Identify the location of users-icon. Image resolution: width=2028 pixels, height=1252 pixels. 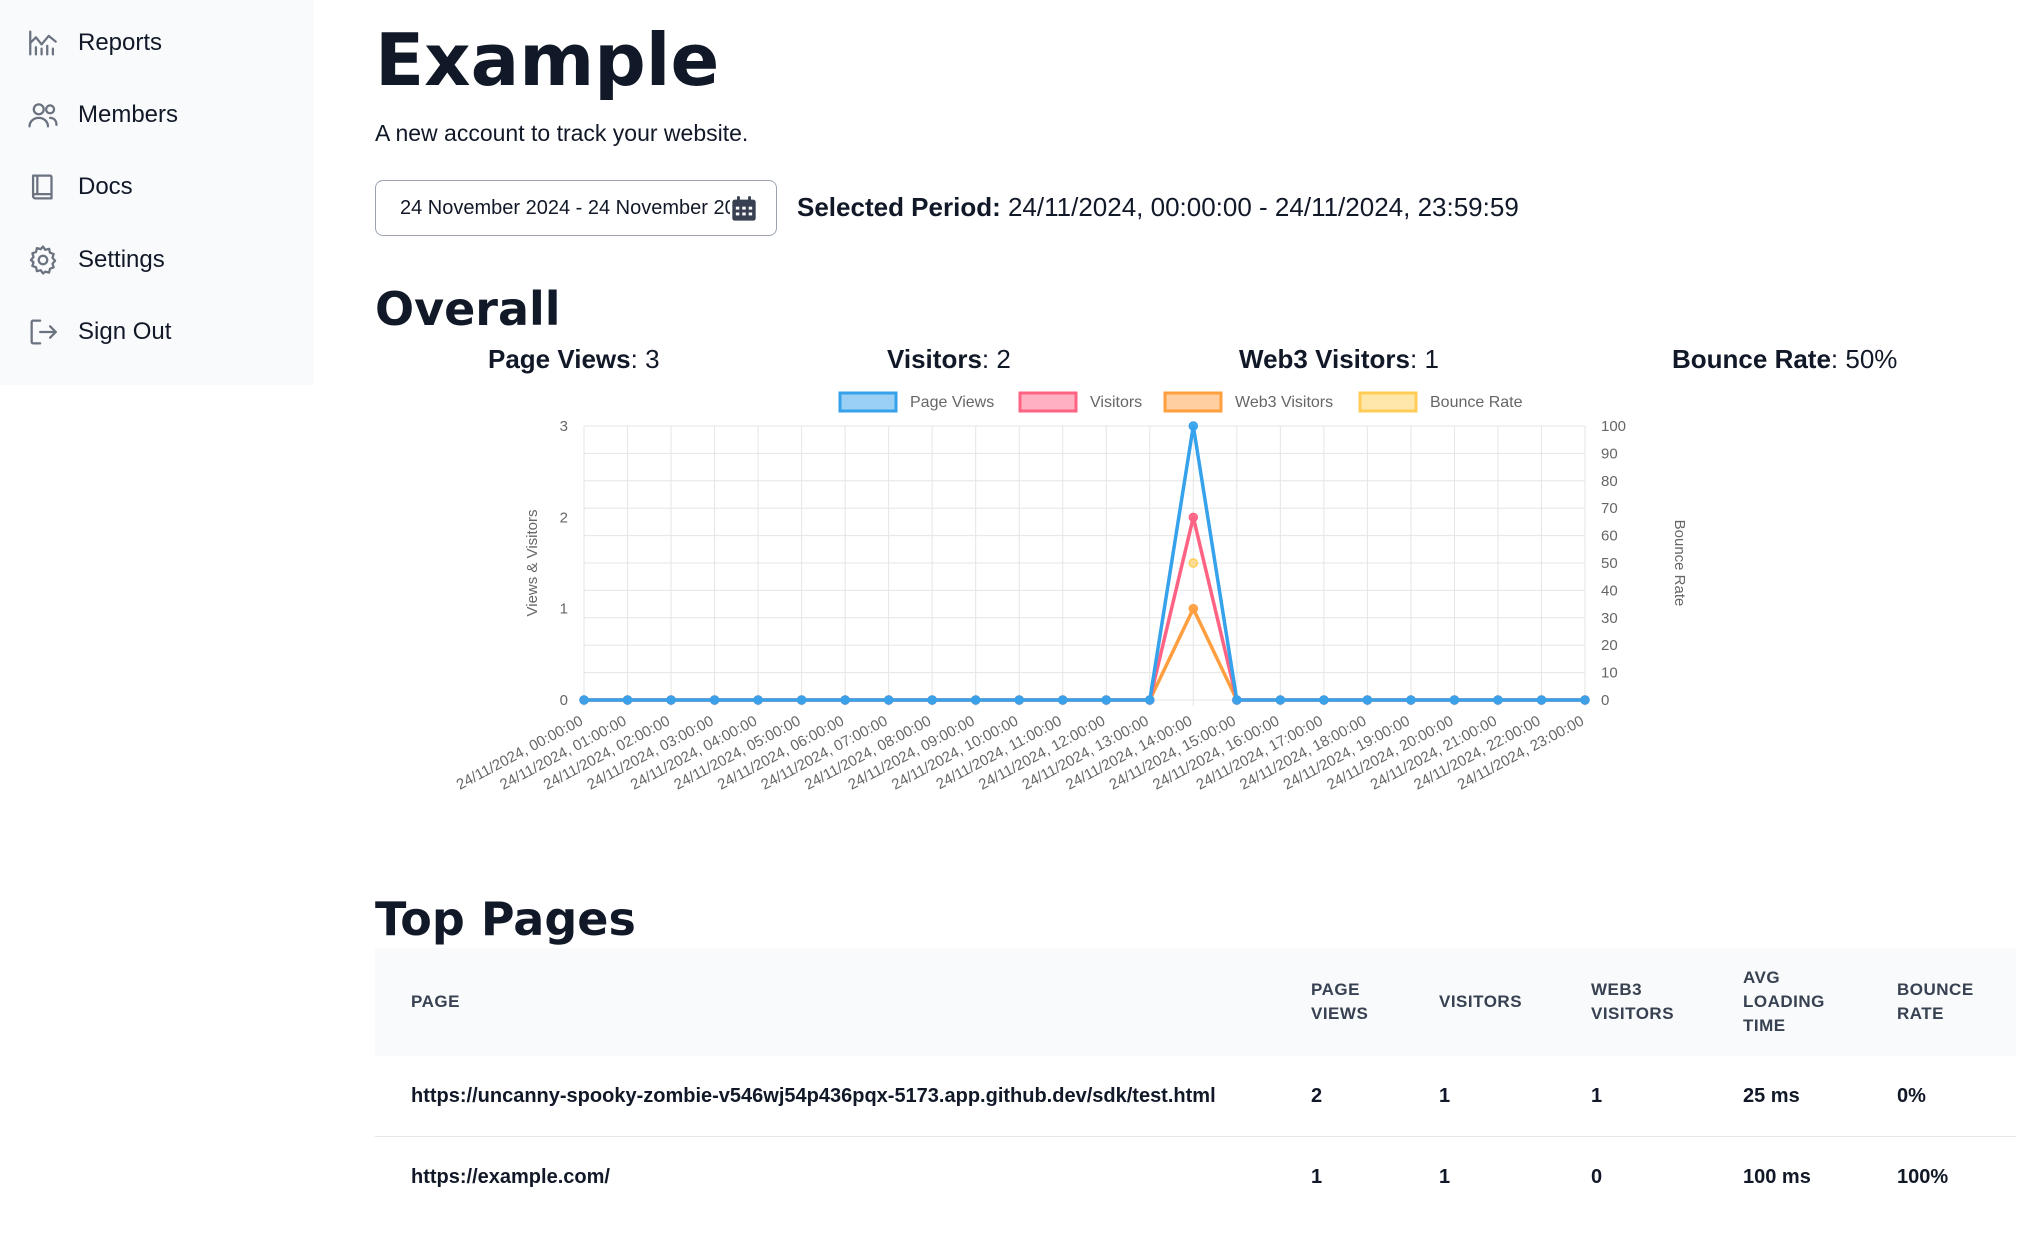
(43, 115).